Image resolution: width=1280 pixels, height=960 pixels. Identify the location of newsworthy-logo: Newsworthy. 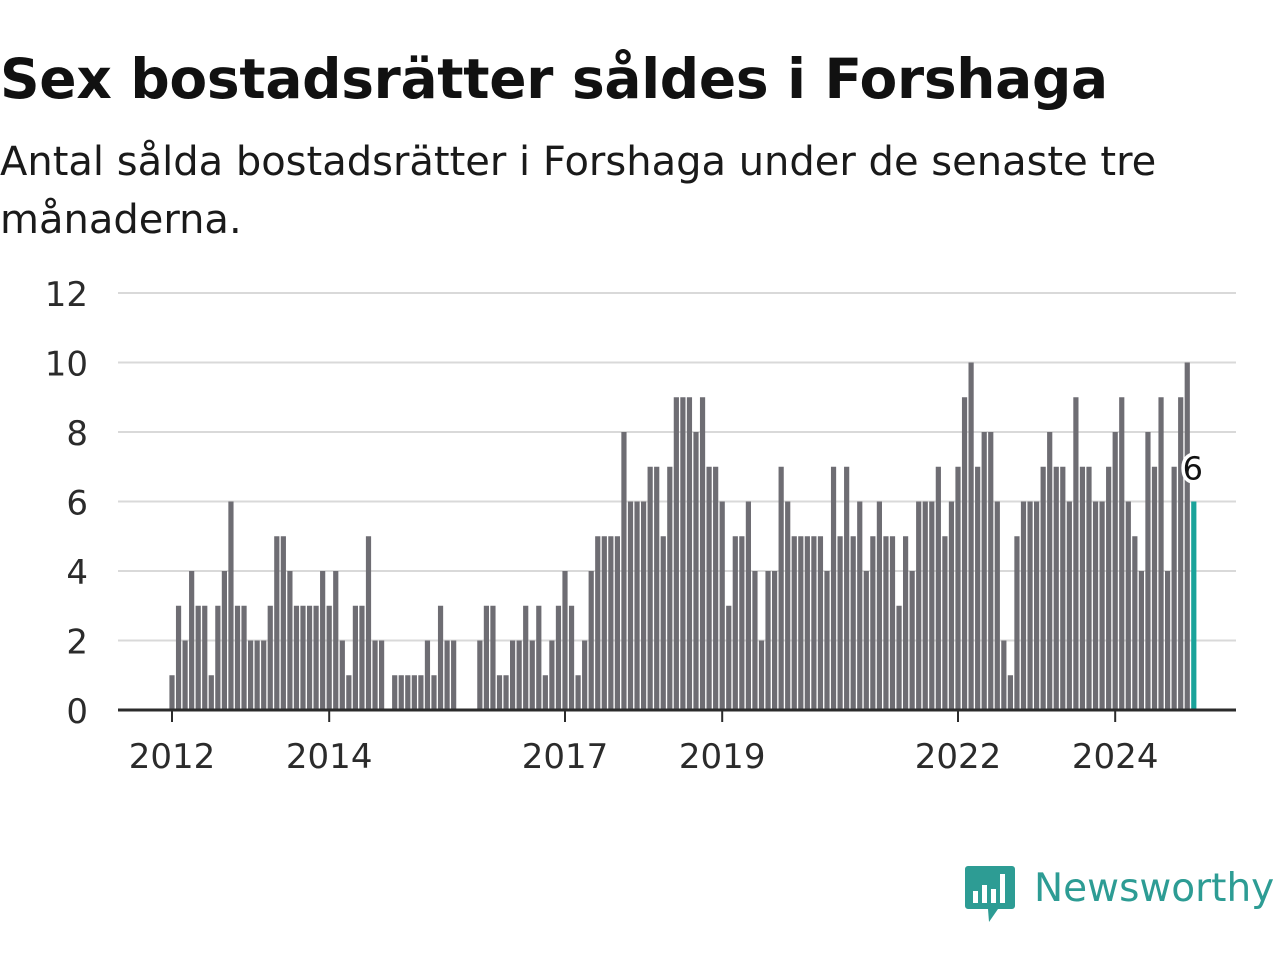
(1120, 895).